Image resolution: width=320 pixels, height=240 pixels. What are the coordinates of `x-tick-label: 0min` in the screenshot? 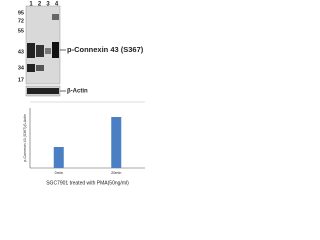 It's located at (59, 173).